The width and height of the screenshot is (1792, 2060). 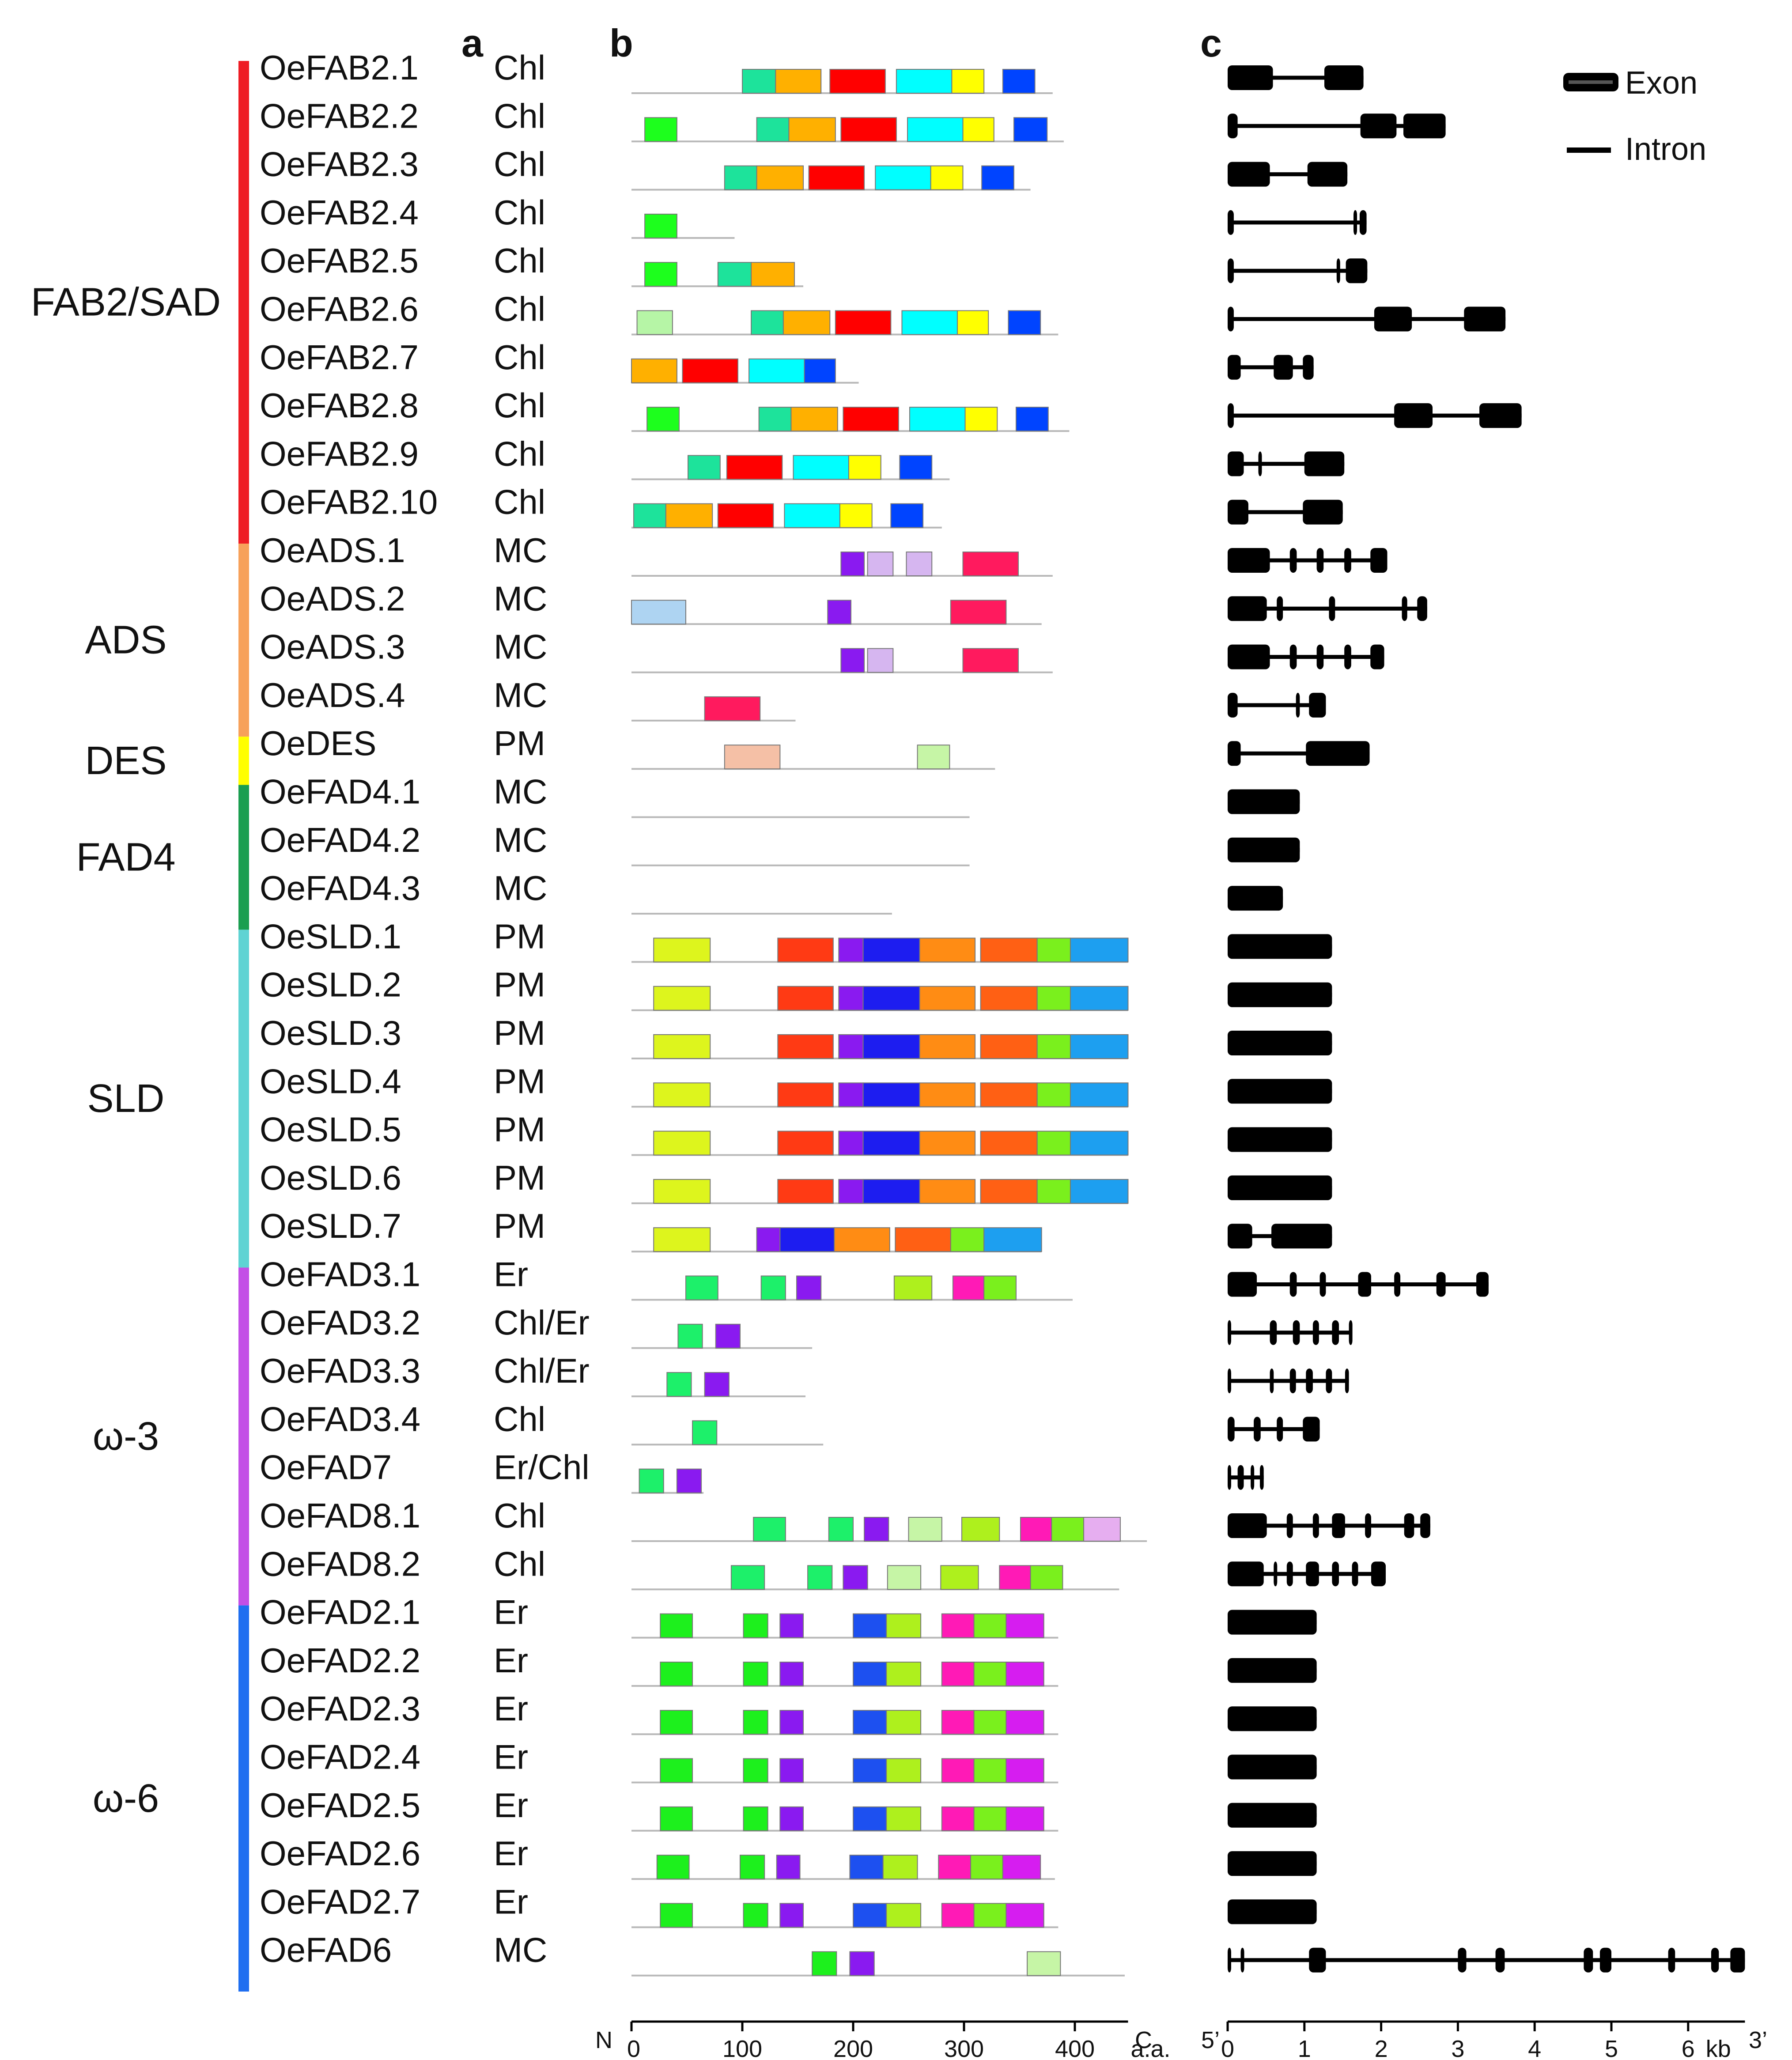 I want to click on protein-axis-n-label: N, so click(x=603, y=2040).